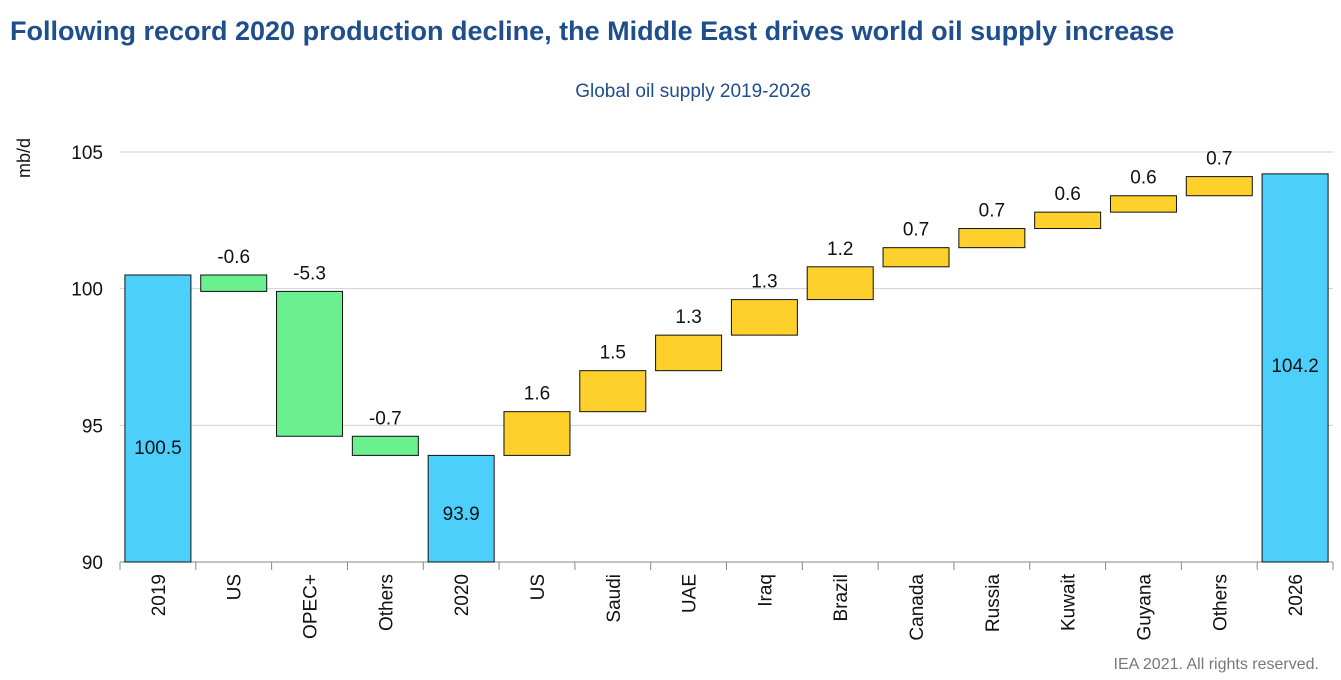  What do you see at coordinates (462, 595) in the screenshot?
I see `x-tick-label: 2020` at bounding box center [462, 595].